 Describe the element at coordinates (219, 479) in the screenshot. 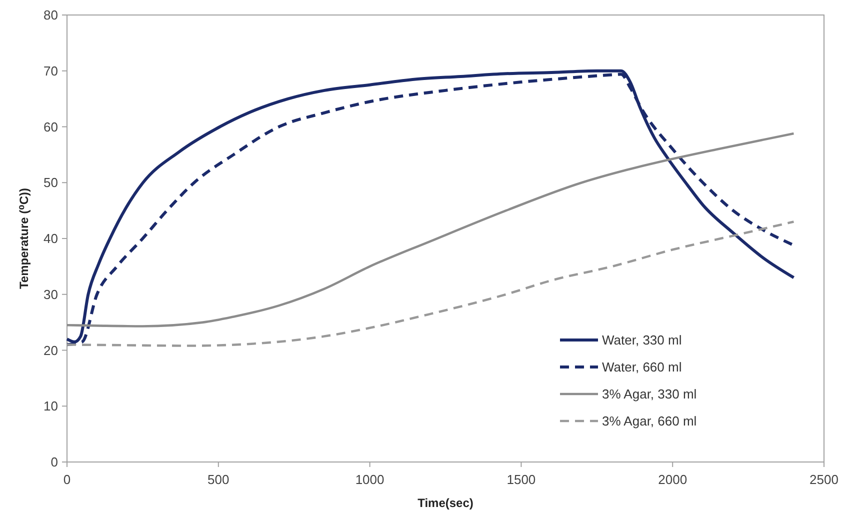

I see `x-tick-label: 500` at that location.